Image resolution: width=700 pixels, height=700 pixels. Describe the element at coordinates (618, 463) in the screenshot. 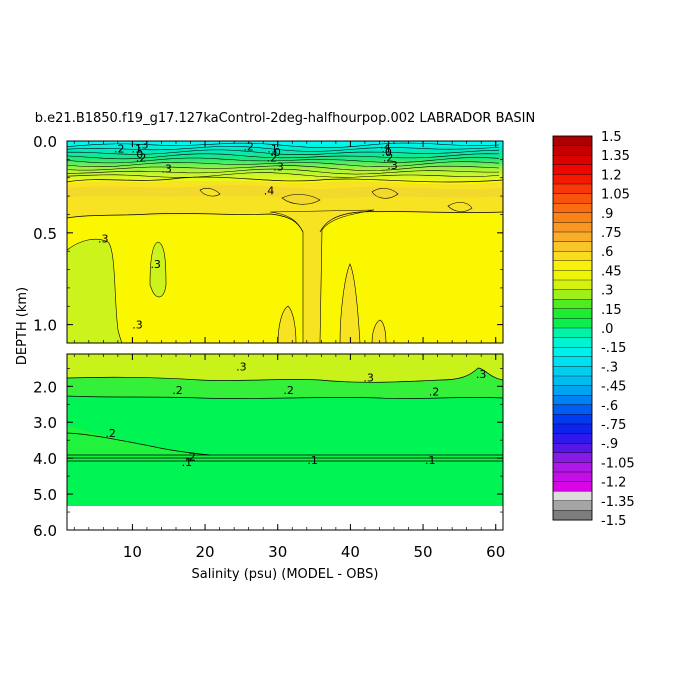

I see `colorbar-label: -1.05` at that location.